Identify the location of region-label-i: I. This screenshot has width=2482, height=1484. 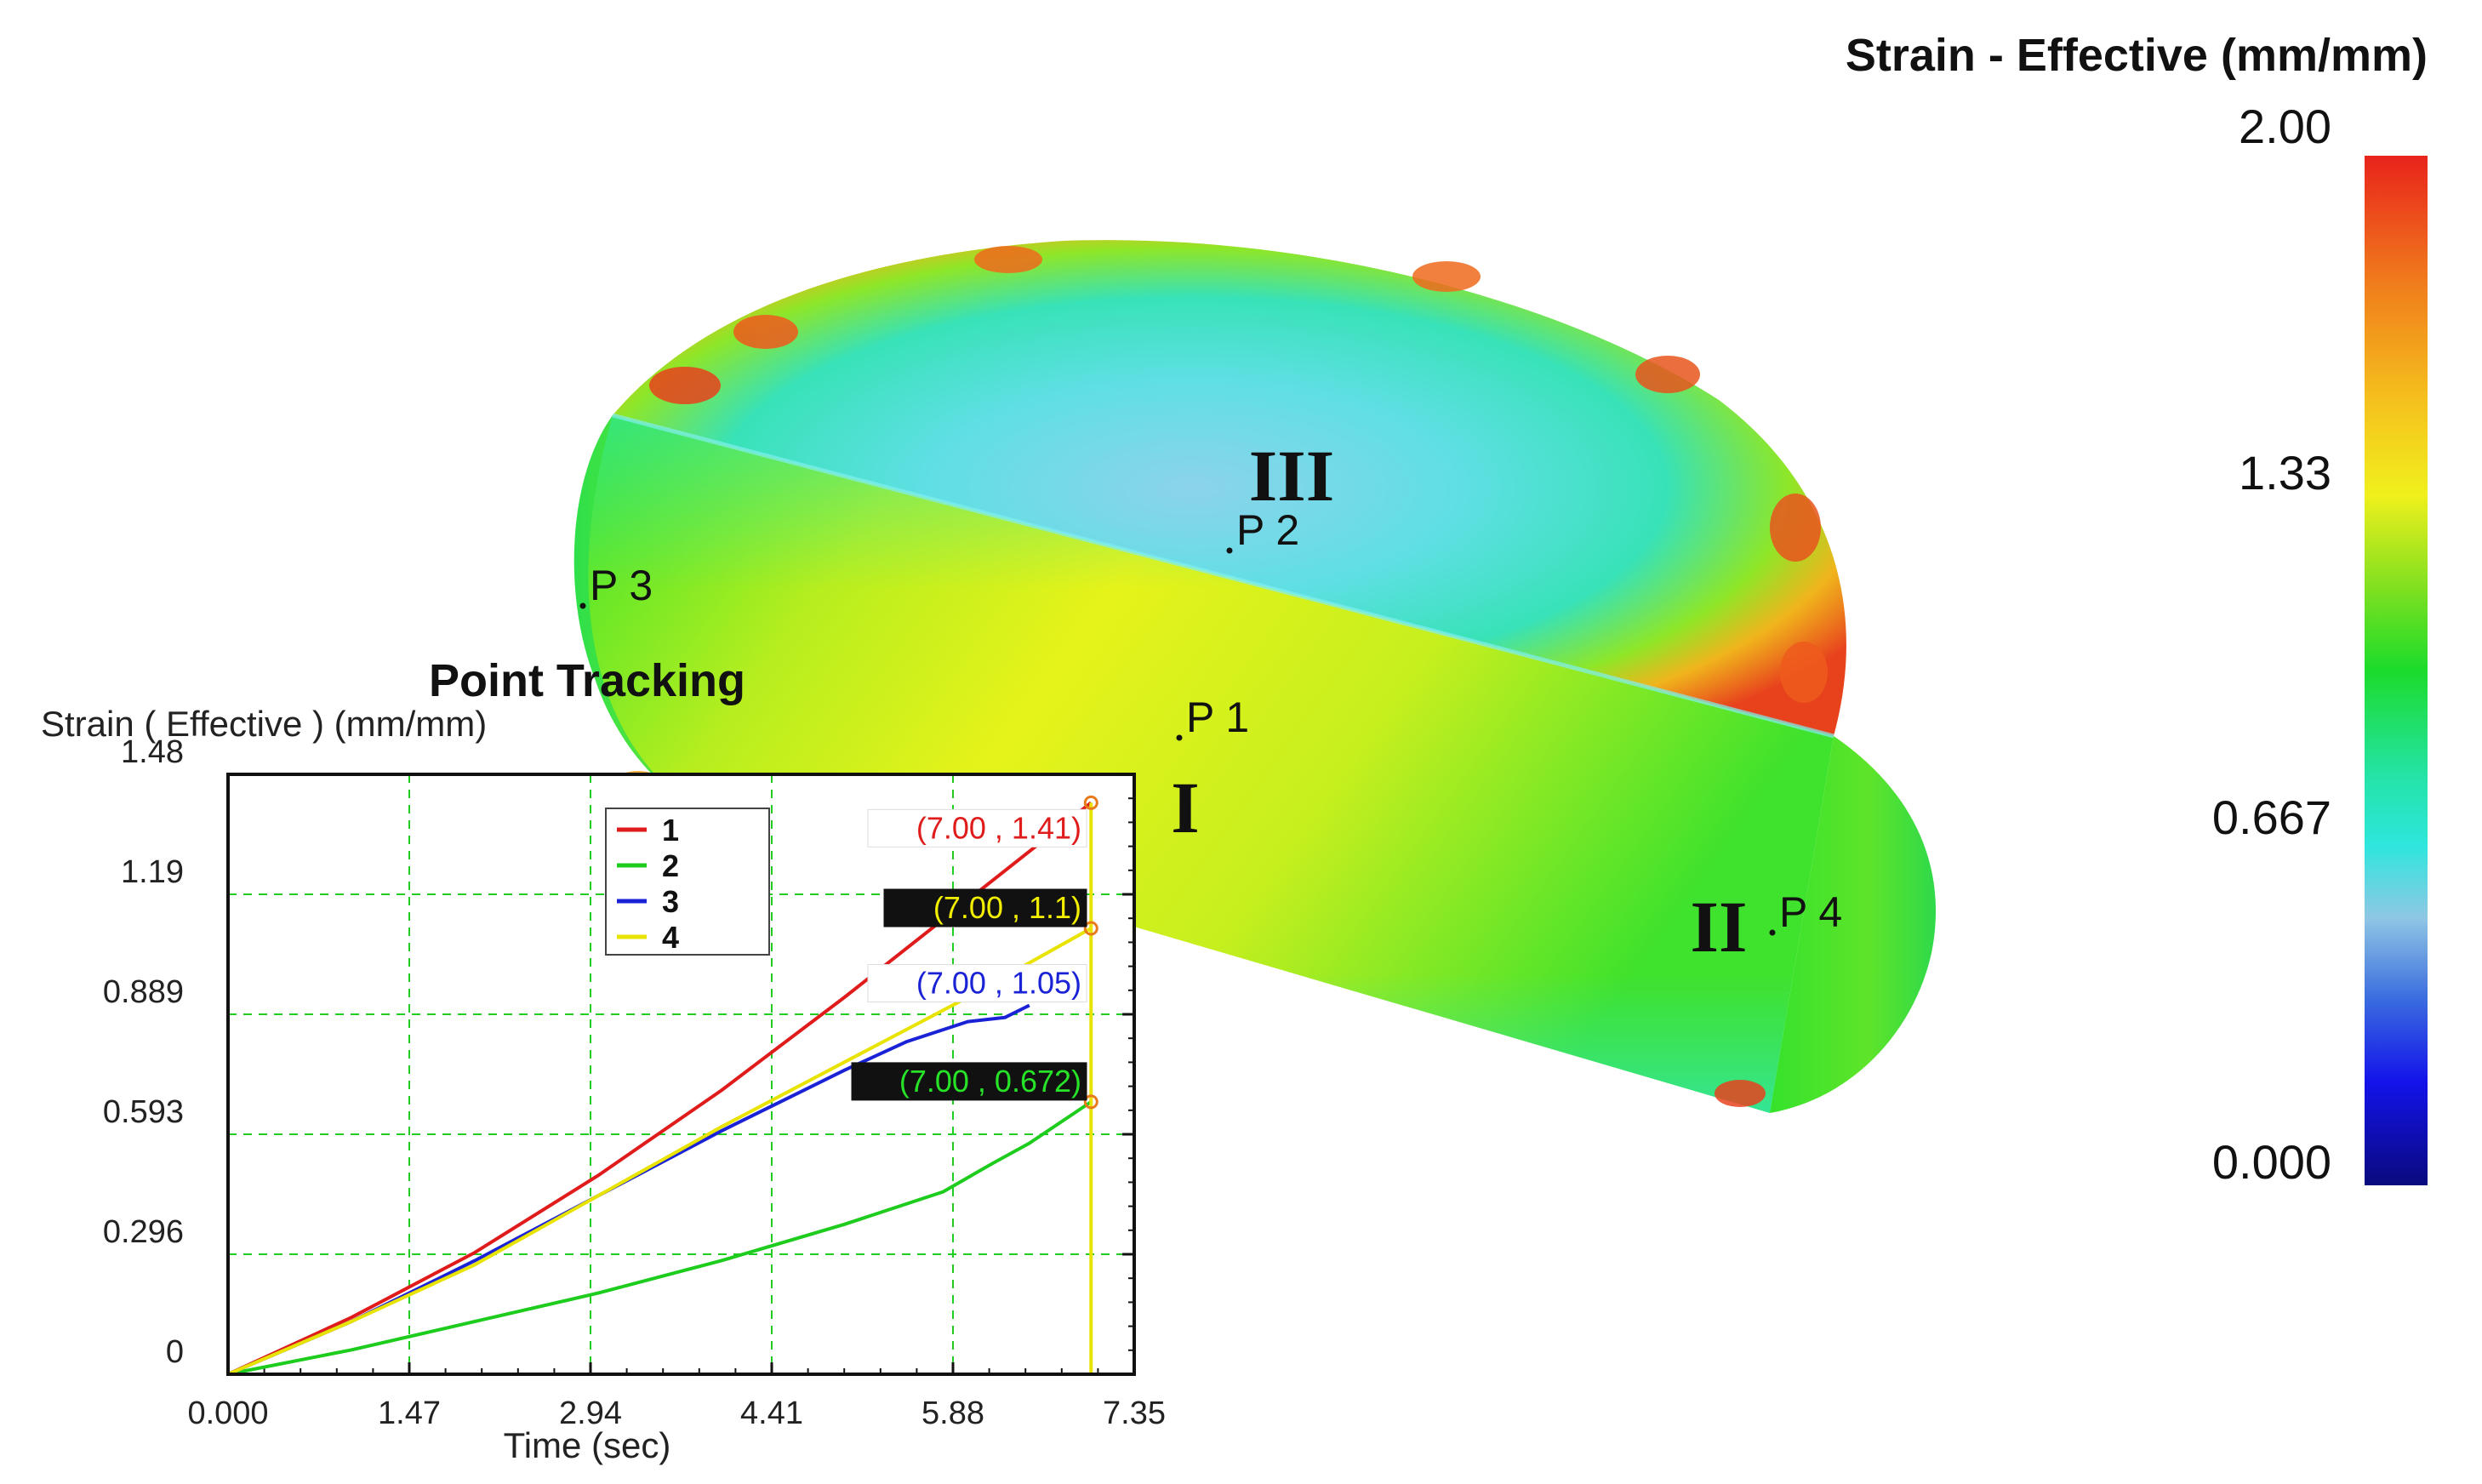
(1185, 807).